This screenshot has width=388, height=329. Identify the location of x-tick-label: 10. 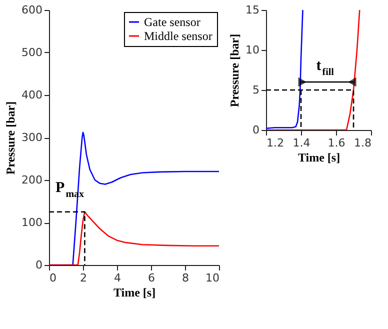
(213, 278).